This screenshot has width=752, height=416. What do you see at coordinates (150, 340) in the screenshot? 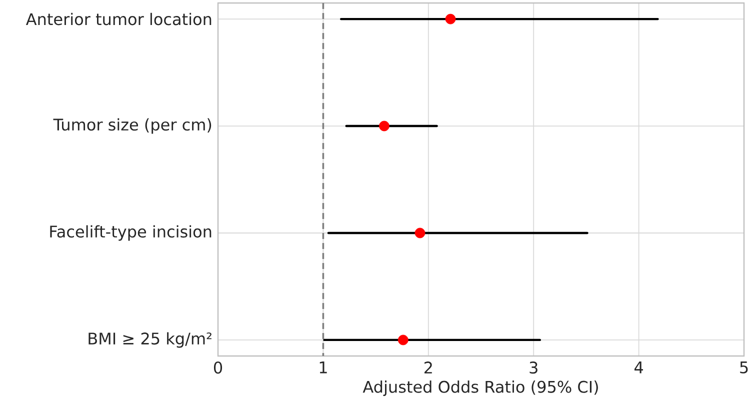
I see `y-tick-label: BMI ≥ 25 kg/m²` at bounding box center [150, 340].